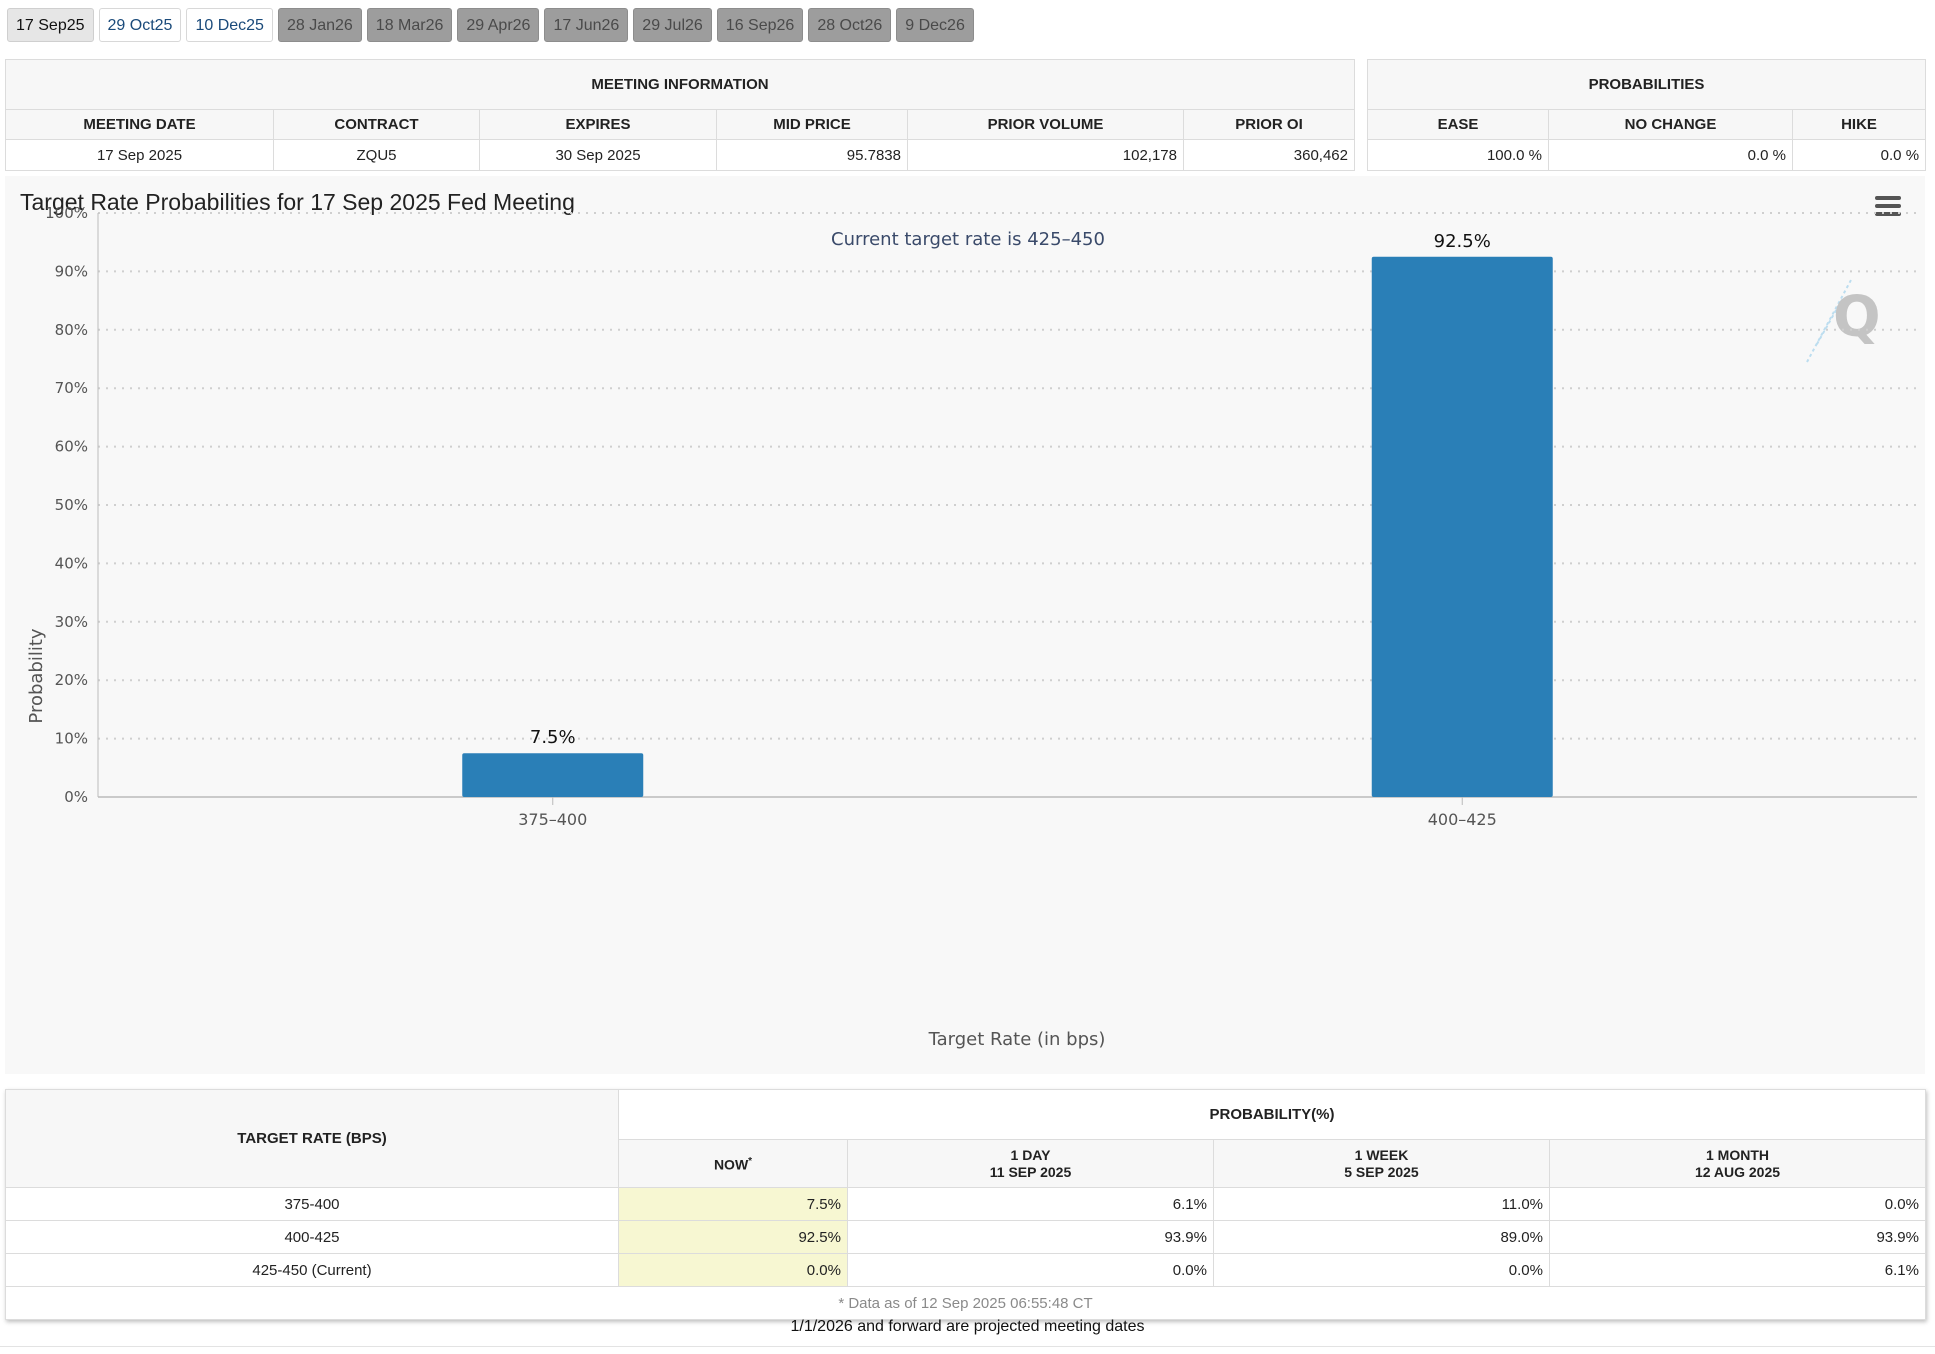 Image resolution: width=1935 pixels, height=1354 pixels. I want to click on meeting-cell: 17 Sep 2025, so click(139, 155).